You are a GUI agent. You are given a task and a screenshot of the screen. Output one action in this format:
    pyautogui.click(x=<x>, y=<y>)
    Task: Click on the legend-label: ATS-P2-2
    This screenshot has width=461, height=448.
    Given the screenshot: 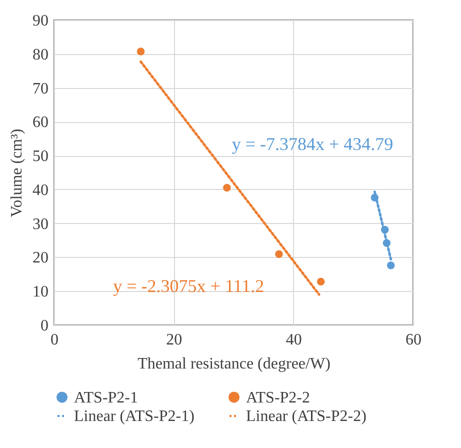 What is the action you would take?
    pyautogui.click(x=278, y=397)
    